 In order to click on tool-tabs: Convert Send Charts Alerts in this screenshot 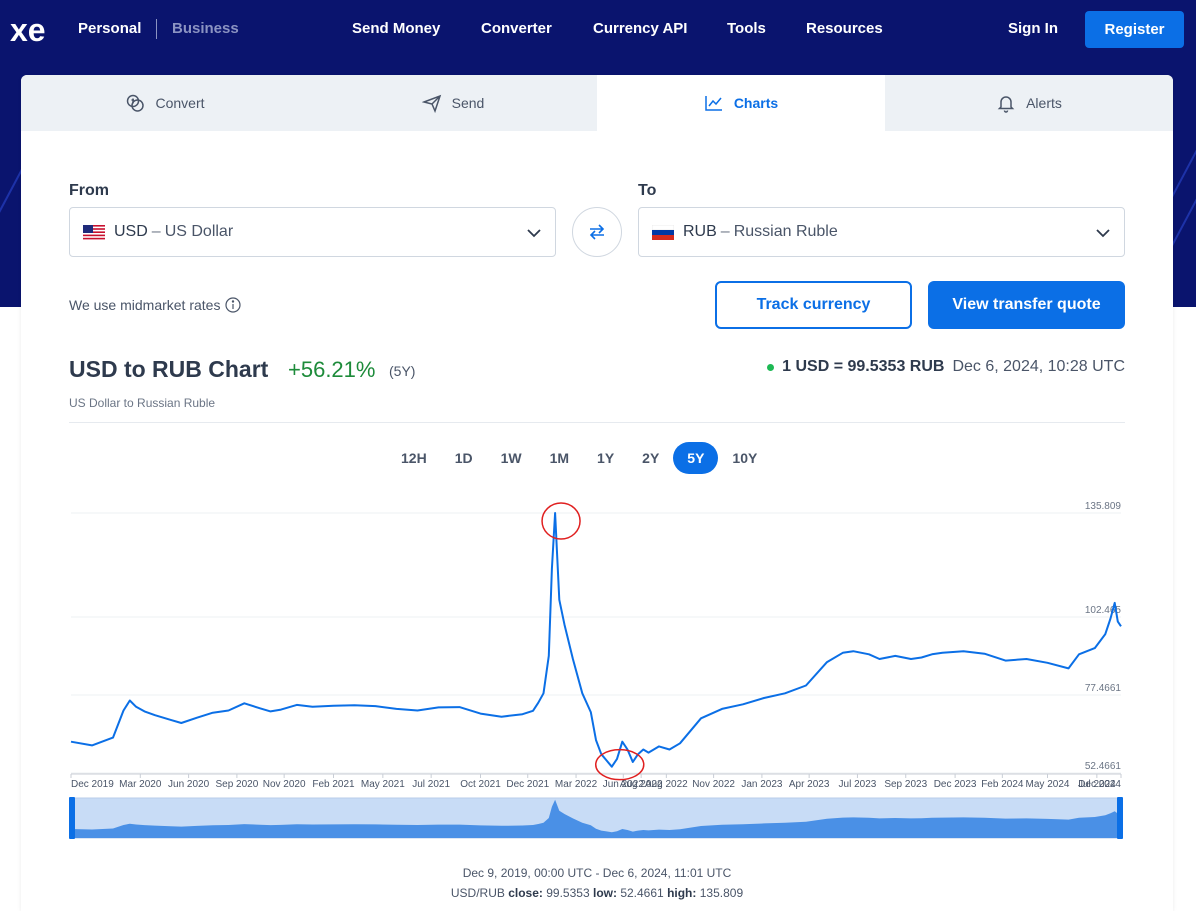, I will do `click(597, 103)`.